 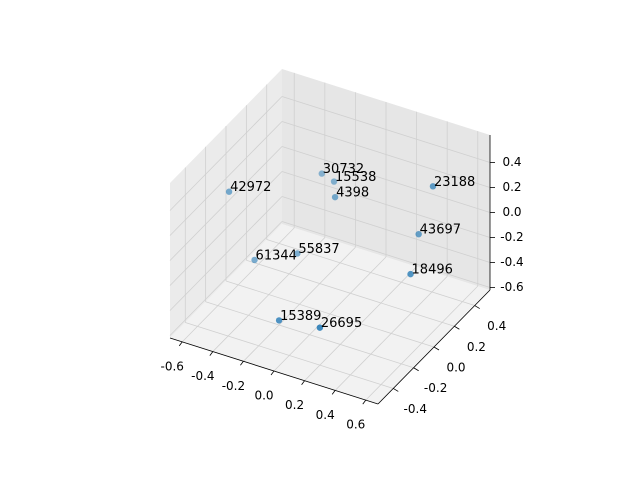 What do you see at coordinates (300, 316) in the screenshot?
I see `point-label: 15389` at bounding box center [300, 316].